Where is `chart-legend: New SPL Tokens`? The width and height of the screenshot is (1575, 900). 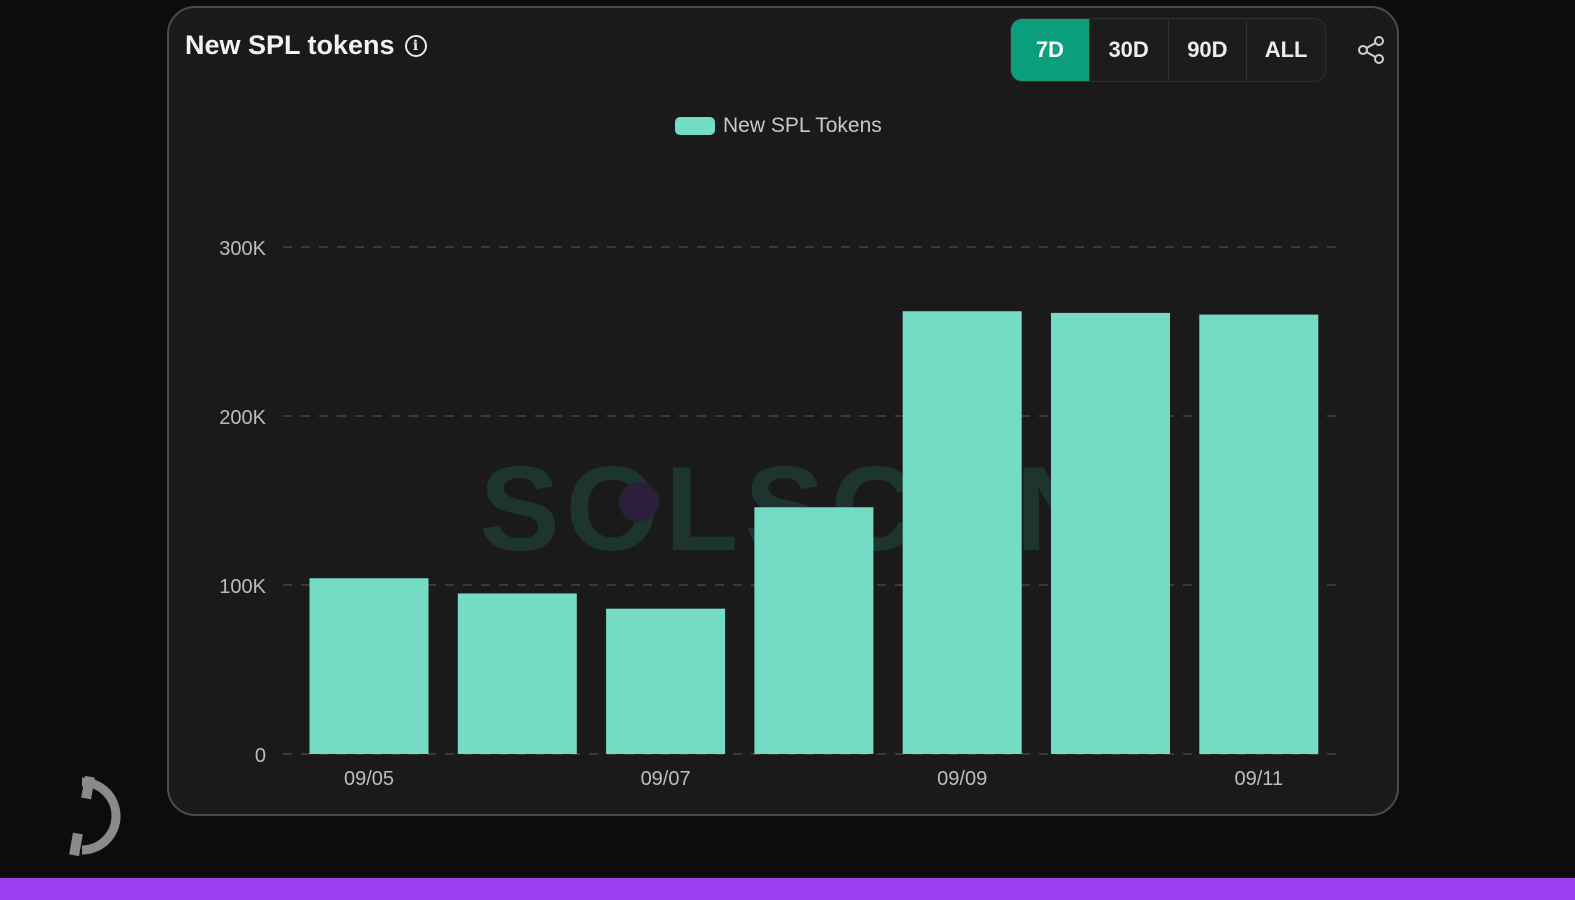
chart-legend: New SPL Tokens is located at coordinates (778, 126).